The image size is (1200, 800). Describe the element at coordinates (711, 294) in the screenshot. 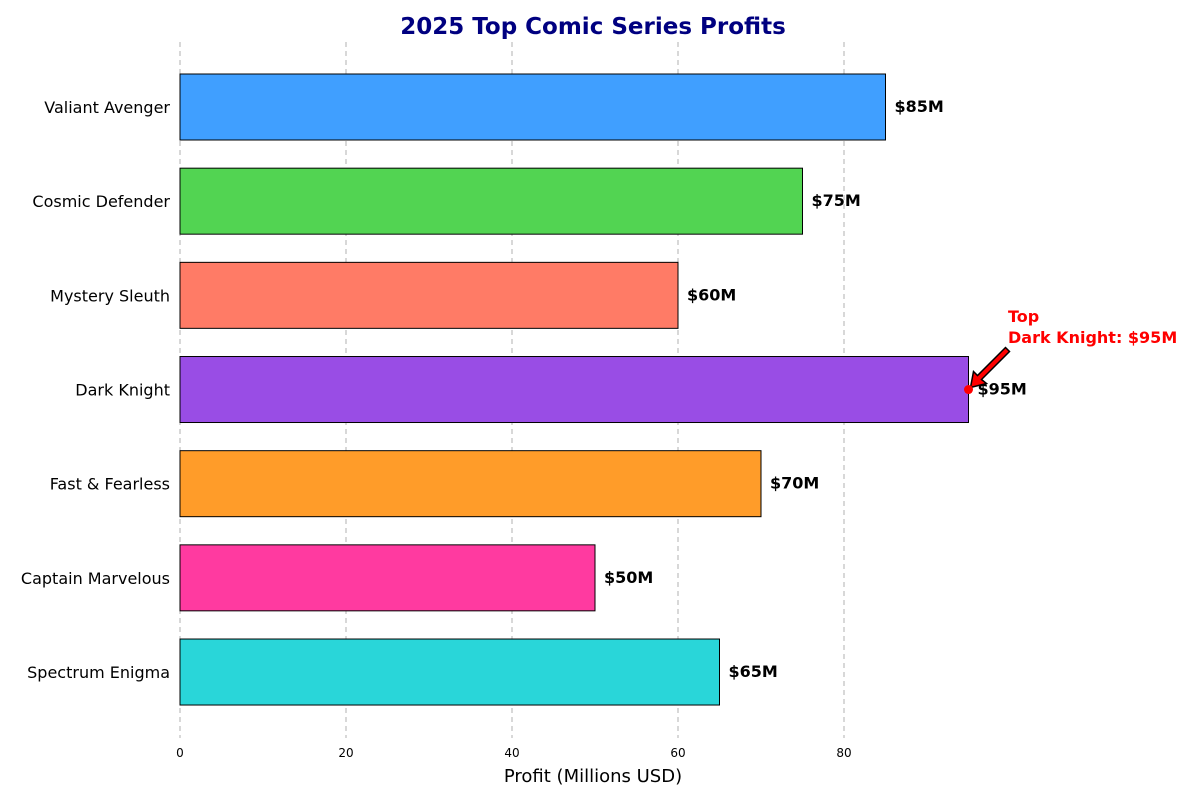

I see `bar-value-label: $60M` at that location.